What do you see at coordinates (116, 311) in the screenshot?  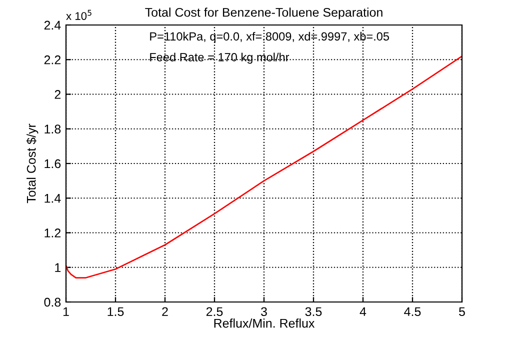 I see `x-tick-label: 1.5` at bounding box center [116, 311].